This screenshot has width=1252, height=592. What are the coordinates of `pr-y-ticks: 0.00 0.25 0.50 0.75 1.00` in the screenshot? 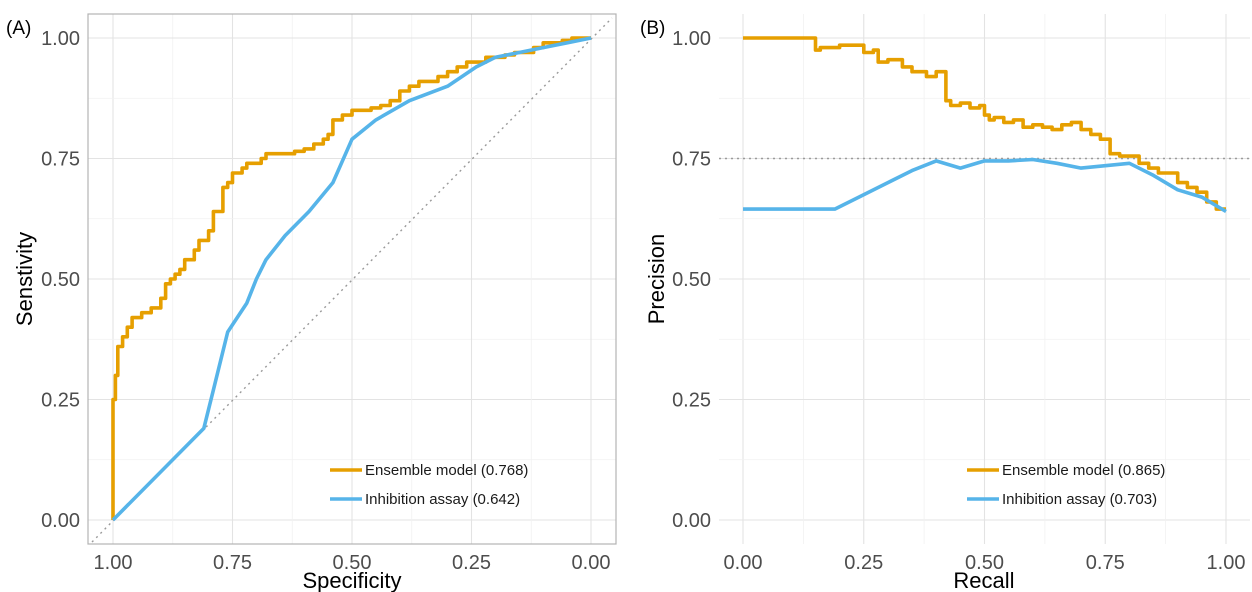 It's located at (691, 280).